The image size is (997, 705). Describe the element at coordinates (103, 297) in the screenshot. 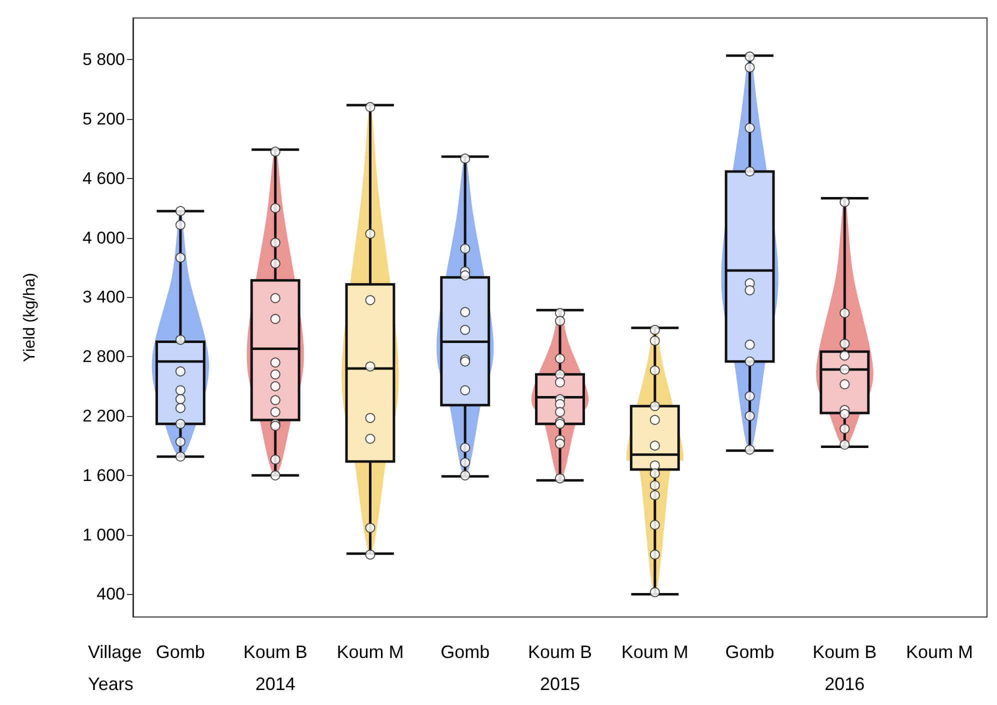

I see `y-tick-label: 3 400` at that location.